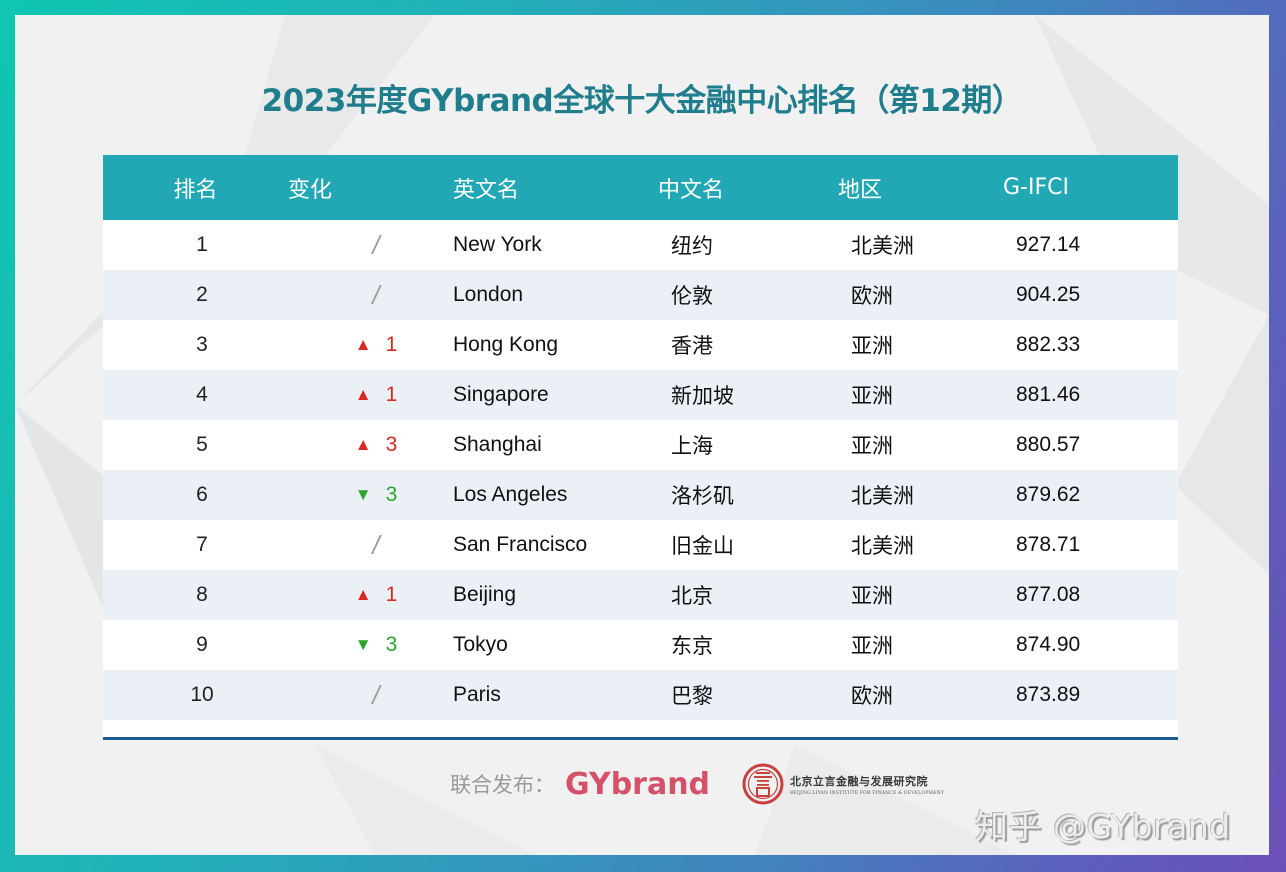 Image resolution: width=1286 pixels, height=872 pixels. What do you see at coordinates (640, 695) in the screenshot?
I see `table-row: 10 / Paris 巴黎 欧洲 873.89` at bounding box center [640, 695].